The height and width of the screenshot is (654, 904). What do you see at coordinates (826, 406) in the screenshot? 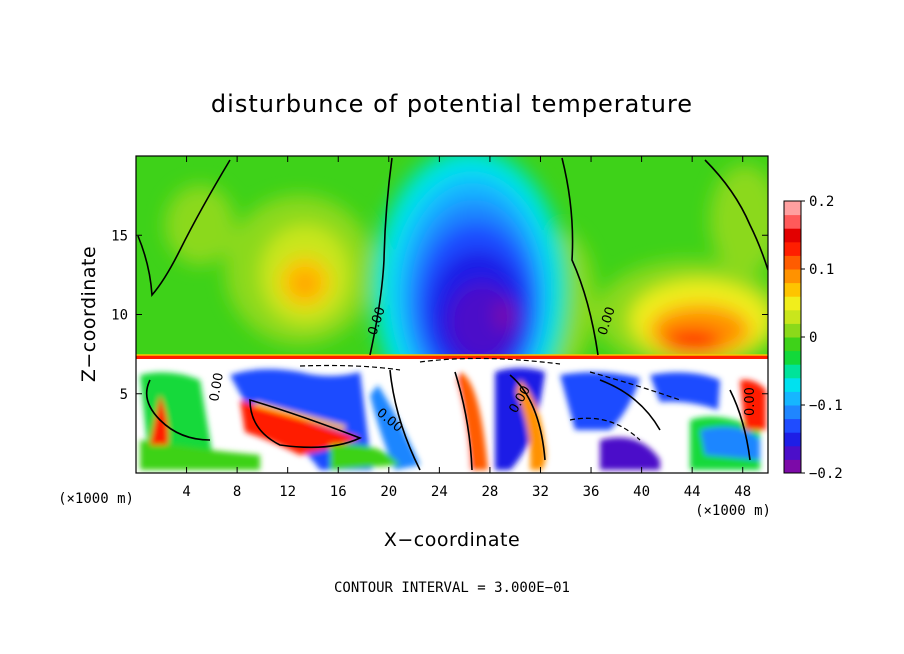
I see `colorbar-tick-label: −0.1` at bounding box center [826, 406].